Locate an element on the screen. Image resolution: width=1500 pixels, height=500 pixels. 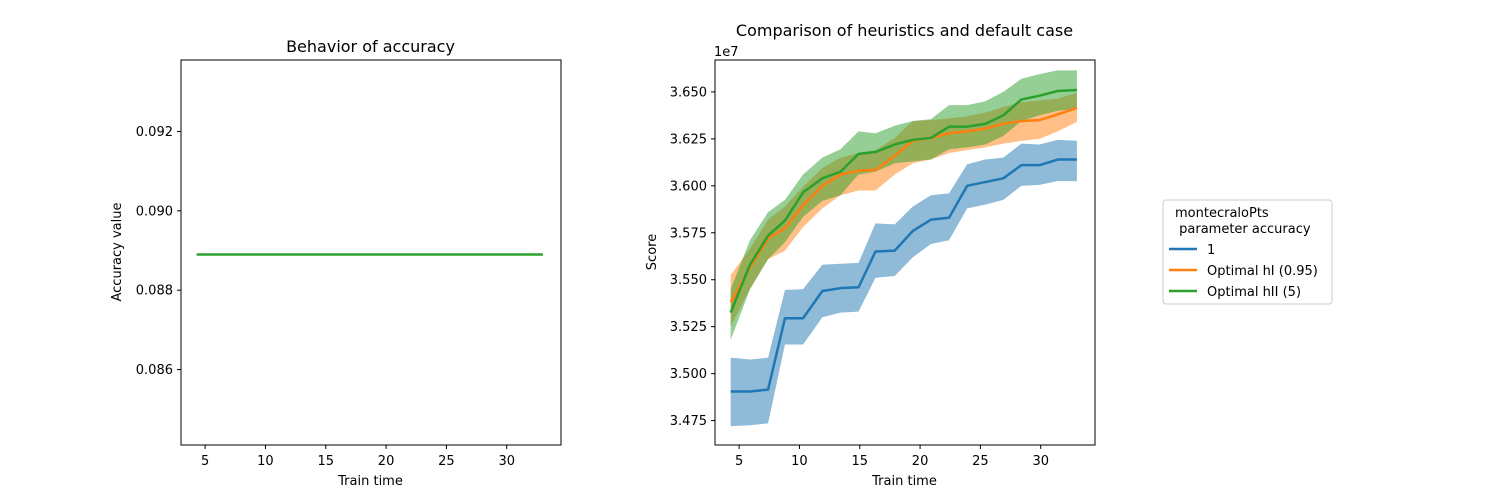
accuracy-chart-ylabel: Accuracy value is located at coordinates (117, 252).